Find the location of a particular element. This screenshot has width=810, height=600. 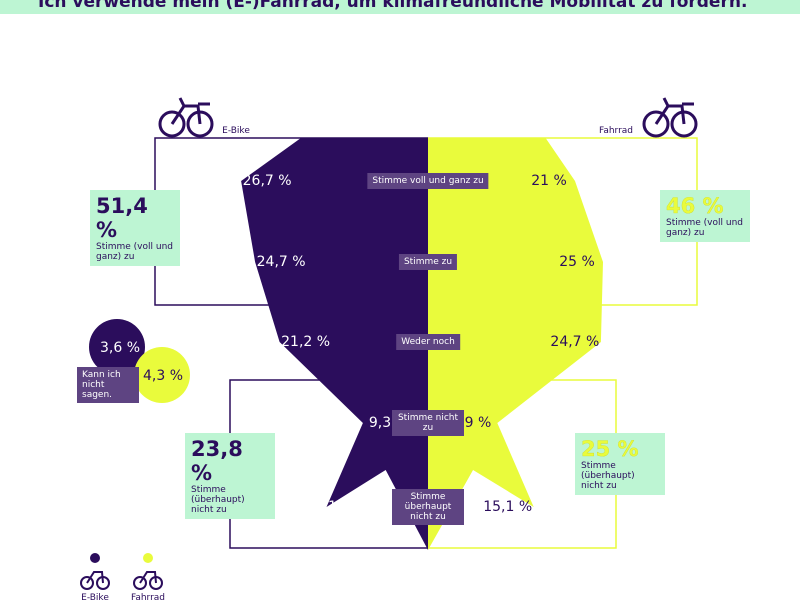

unsure-value: 4,3 % is located at coordinates (163, 376).